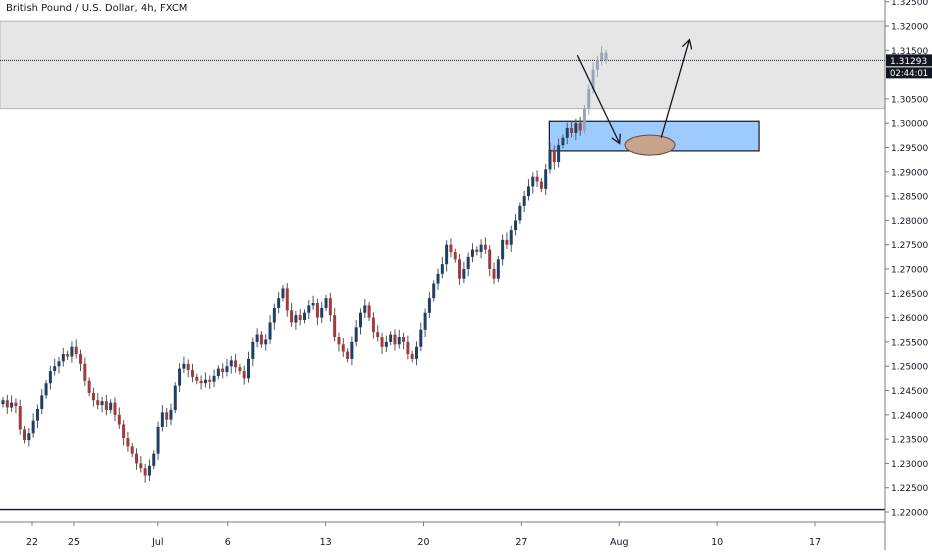 The width and height of the screenshot is (932, 554). I want to click on time-tick-label: 22, so click(32, 542).